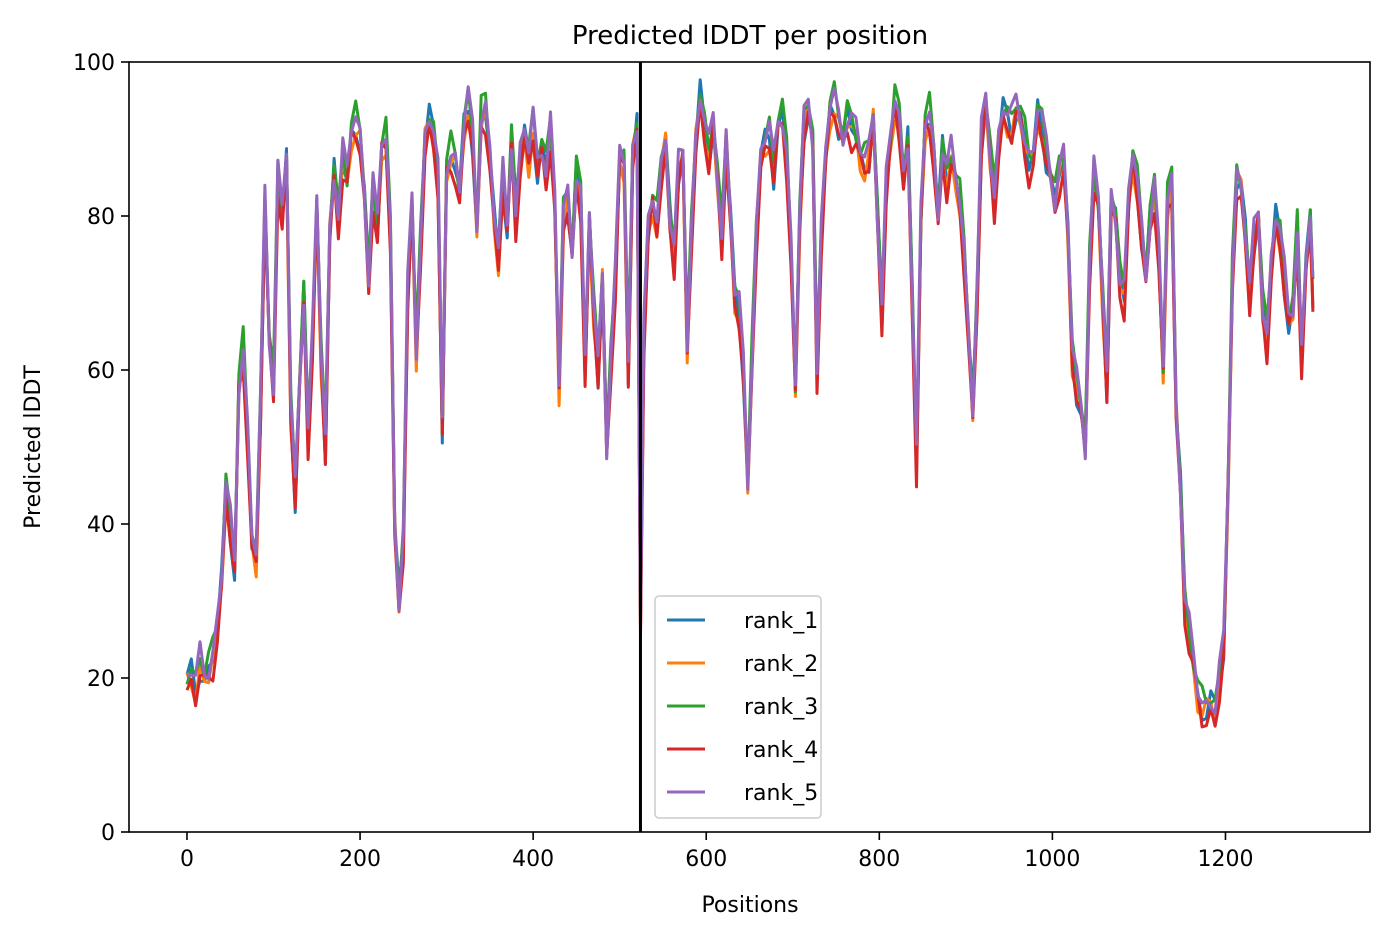 The image size is (1391, 939). I want to click on legend-box, so click(738, 707).